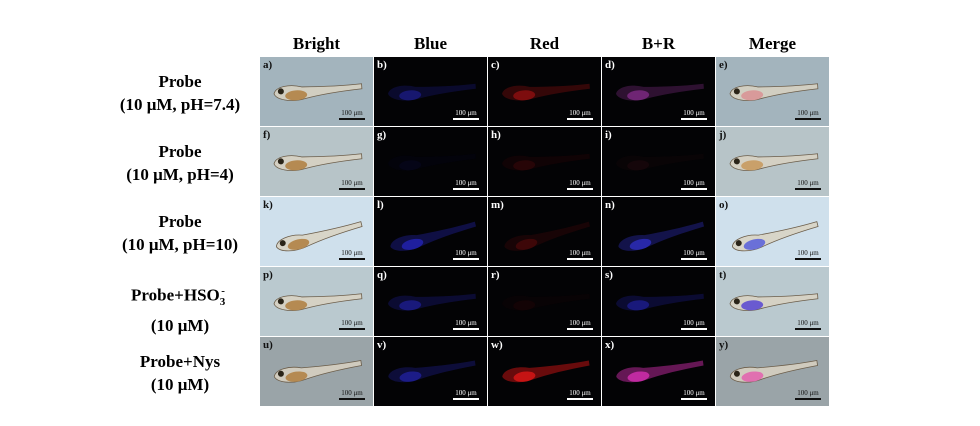  I want to click on panel-letter: v), so click(382, 345).